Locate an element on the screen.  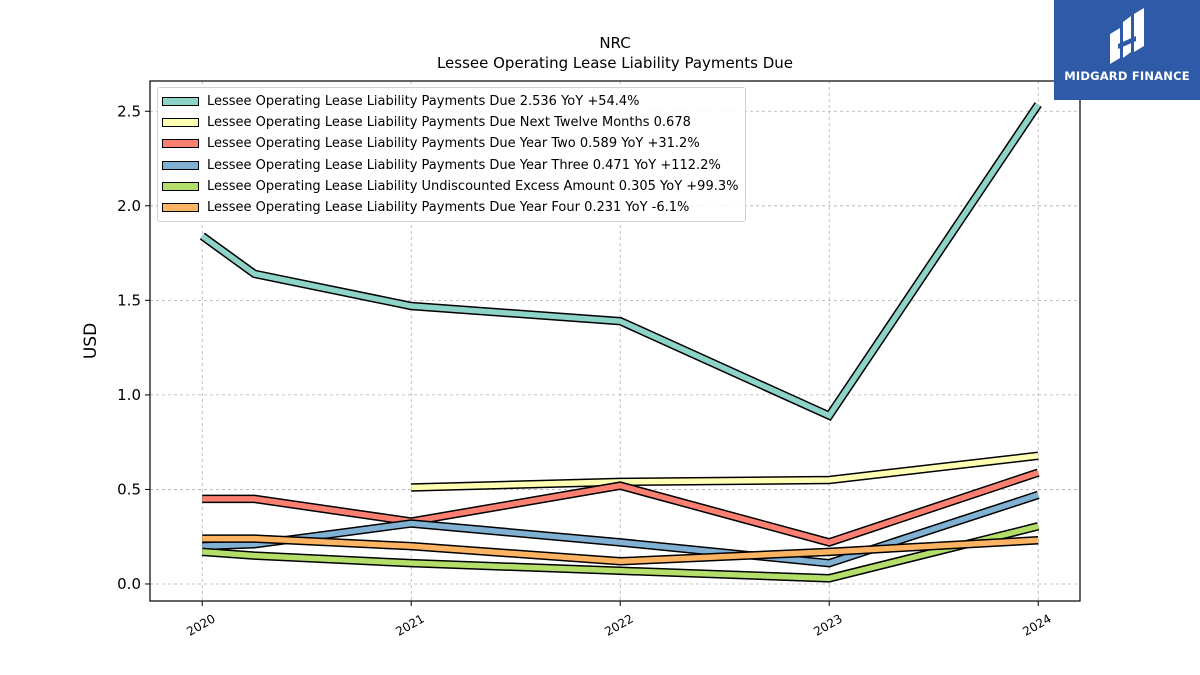
x-tick-label: 2023 is located at coordinates (827, 624).